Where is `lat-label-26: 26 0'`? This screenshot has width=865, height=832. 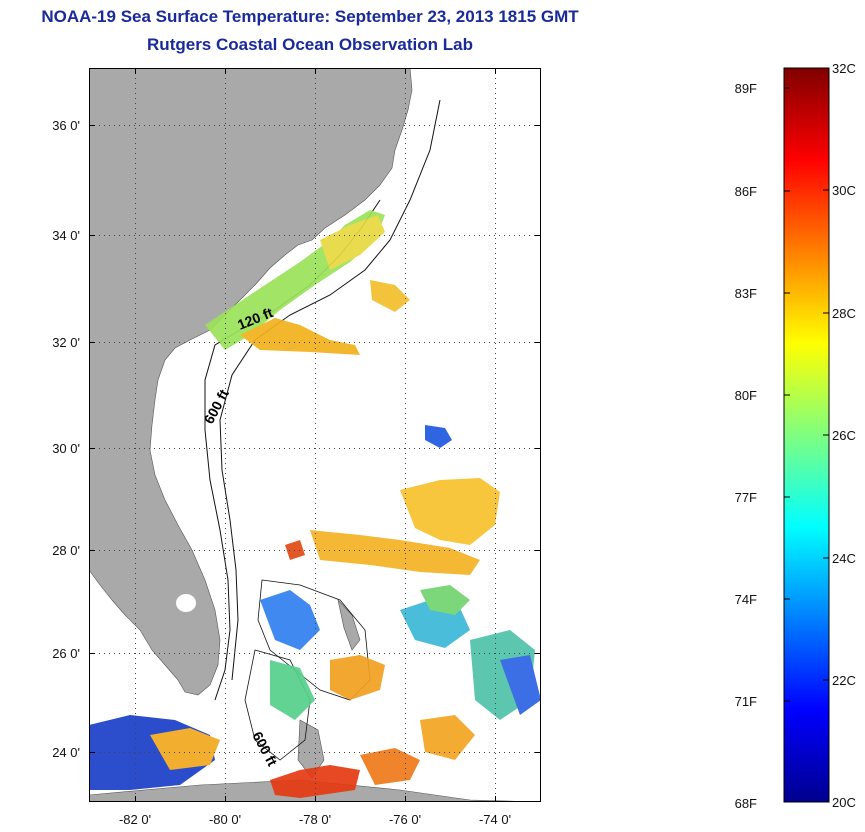
lat-label-26: 26 0' is located at coordinates (66, 653).